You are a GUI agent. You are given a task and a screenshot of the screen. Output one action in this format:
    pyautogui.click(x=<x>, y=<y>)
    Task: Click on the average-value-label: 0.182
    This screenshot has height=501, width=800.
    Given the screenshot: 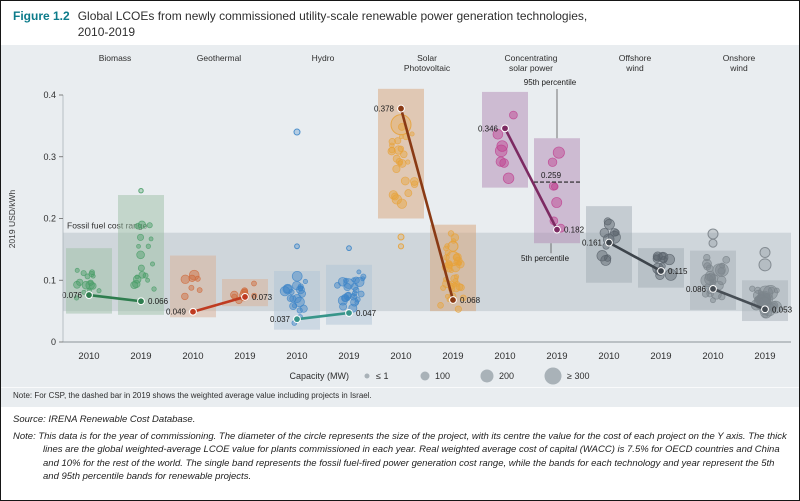 What is the action you would take?
    pyautogui.click(x=574, y=230)
    